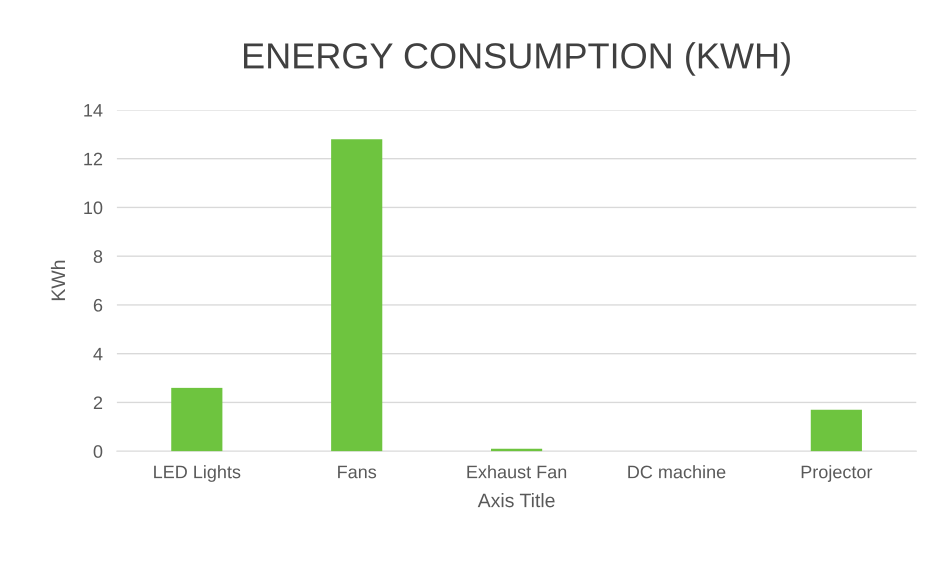 This screenshot has width=935, height=564. I want to click on y-tick-label: 10, so click(93, 207).